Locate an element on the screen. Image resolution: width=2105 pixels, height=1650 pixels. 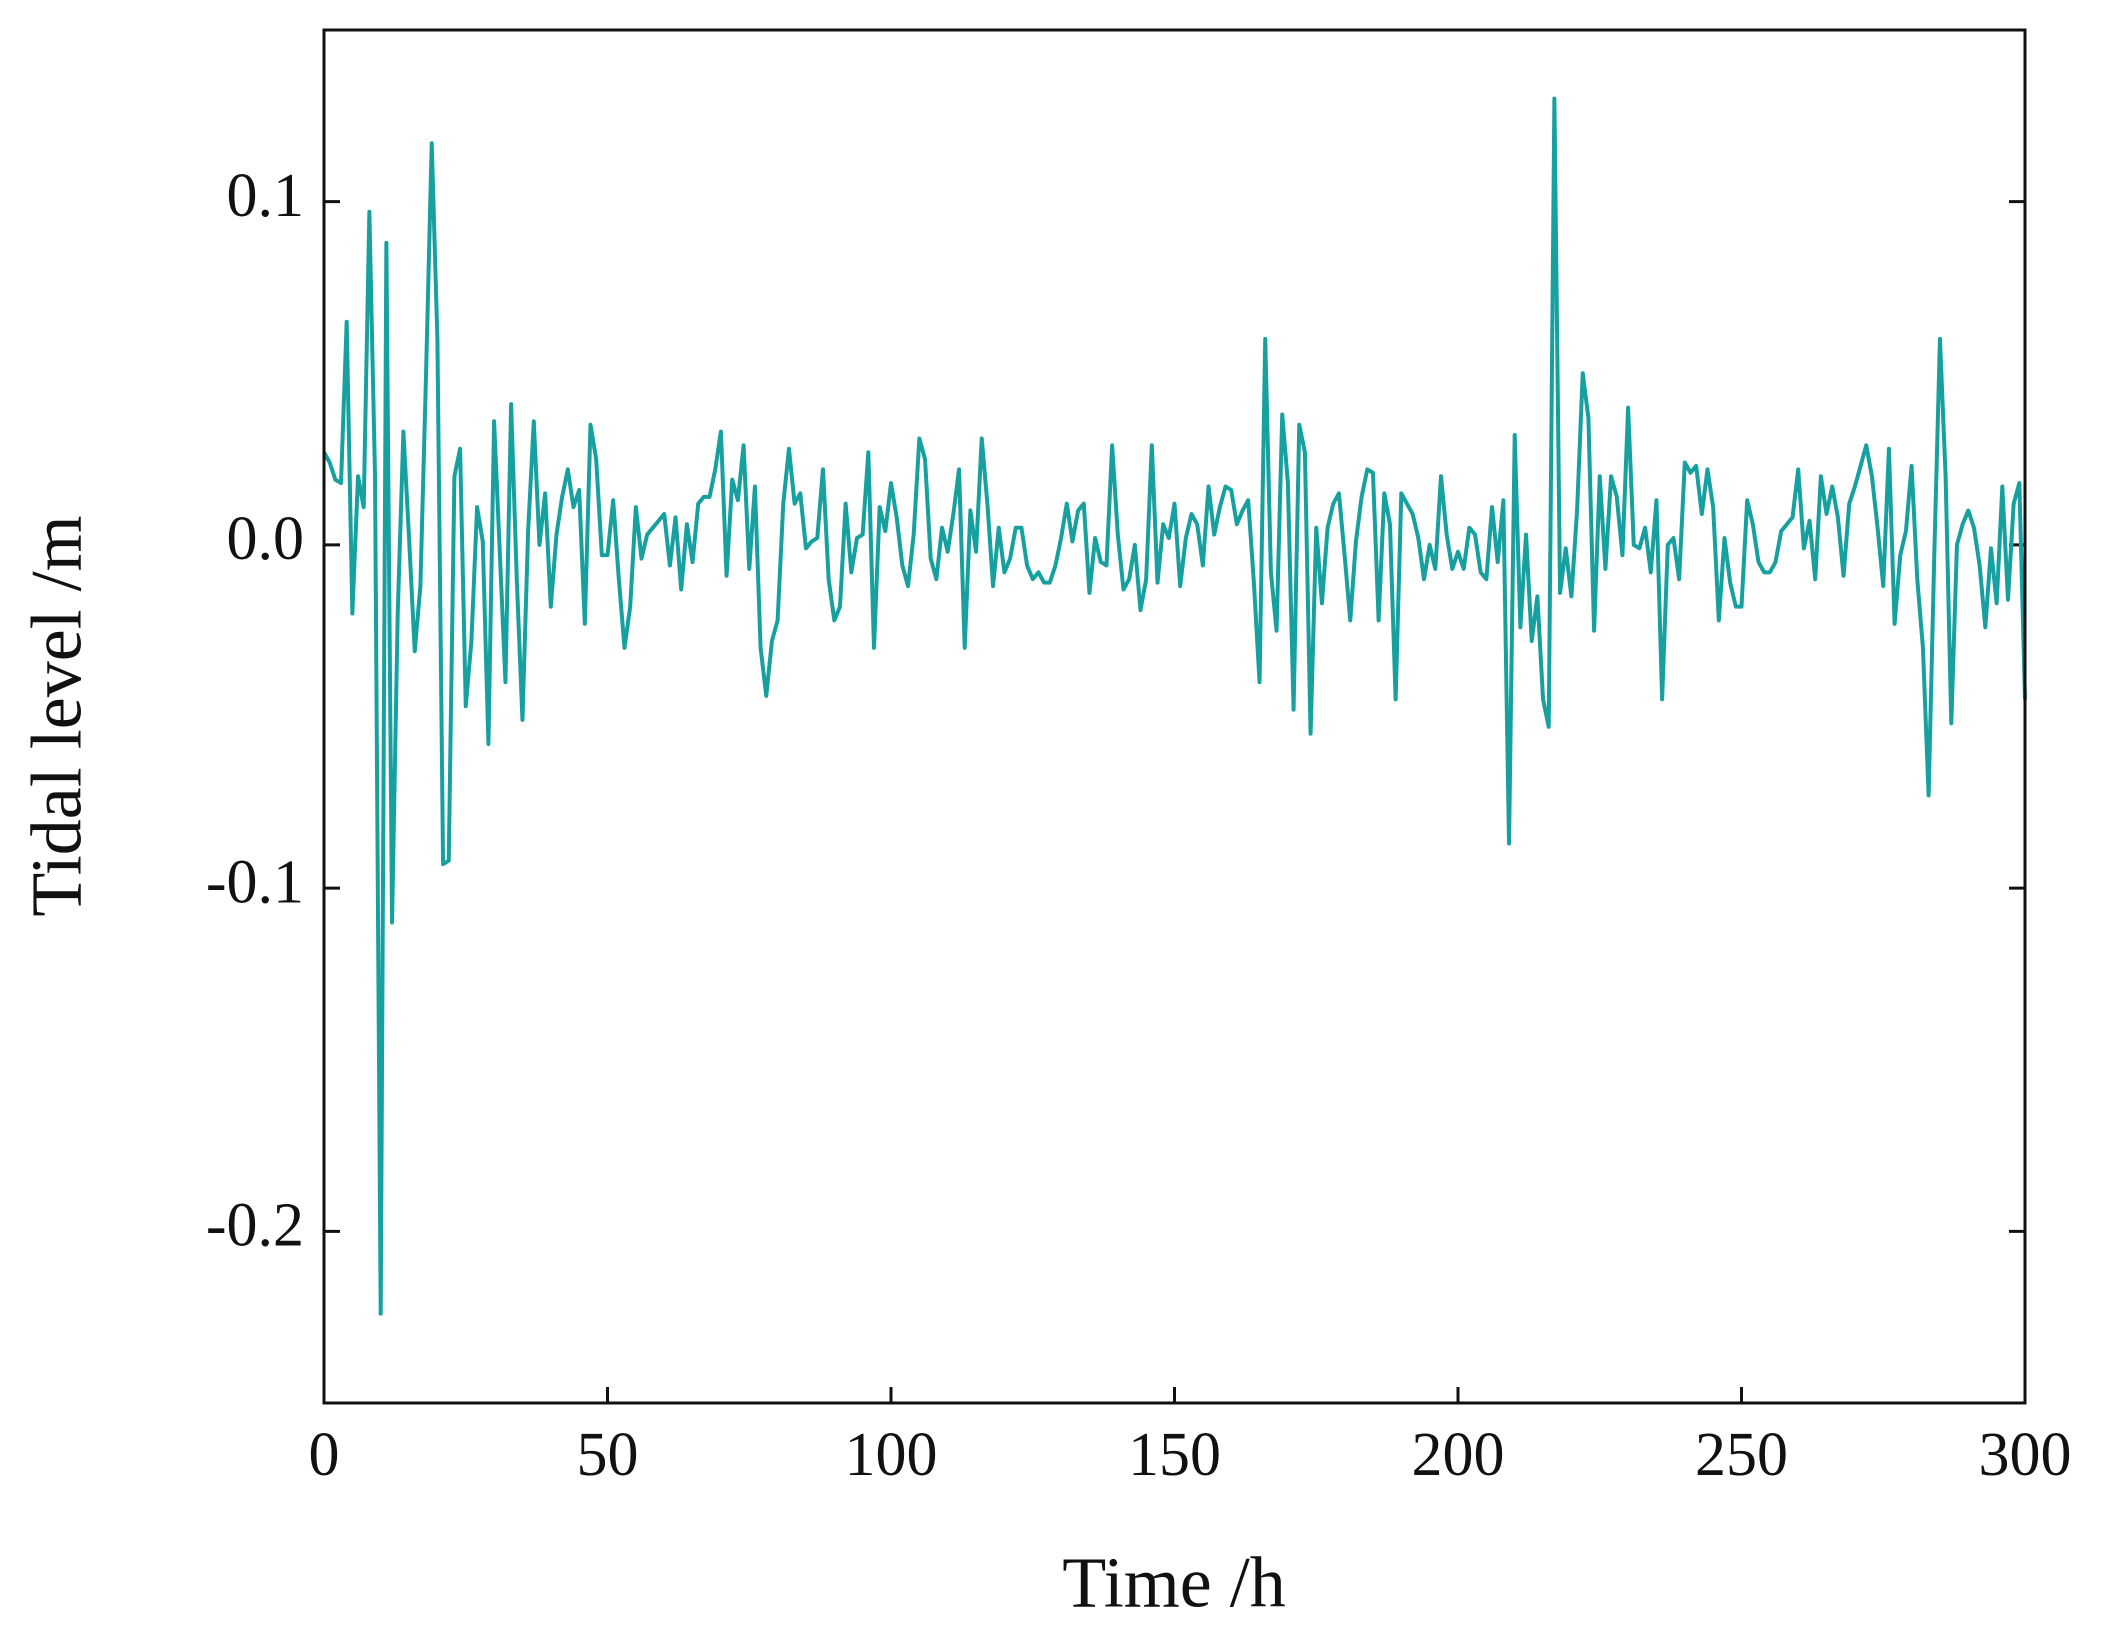
x-tick-label: 100 is located at coordinates (891, 1455).